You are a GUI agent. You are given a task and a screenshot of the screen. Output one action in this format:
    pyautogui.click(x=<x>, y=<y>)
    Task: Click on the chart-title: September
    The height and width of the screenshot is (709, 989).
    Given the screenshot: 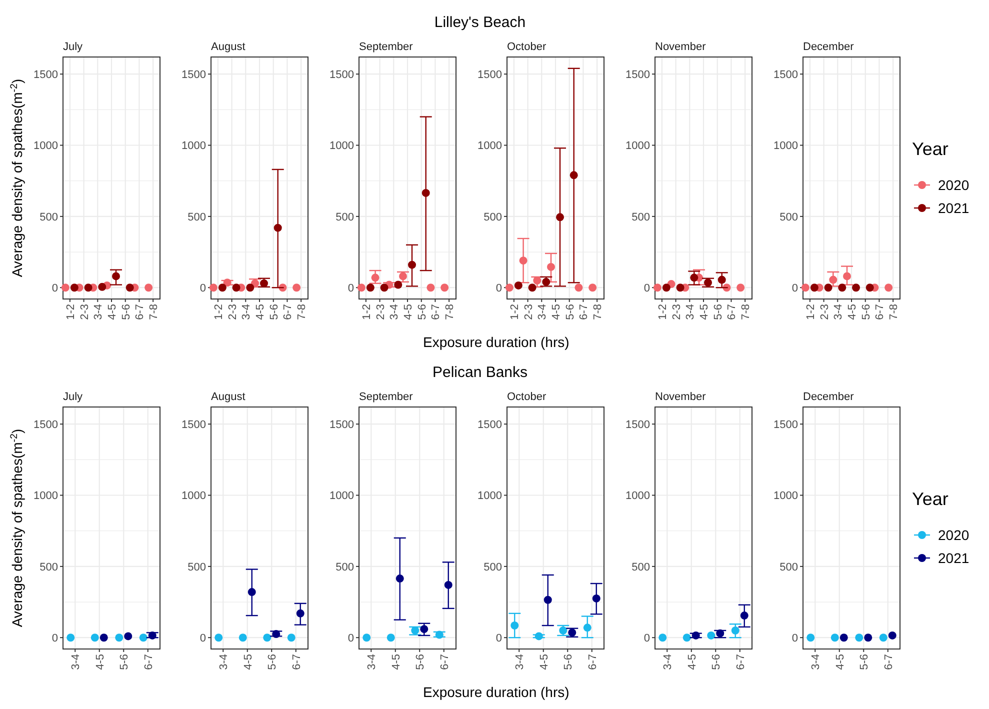 What is the action you would take?
    pyautogui.click(x=386, y=397)
    